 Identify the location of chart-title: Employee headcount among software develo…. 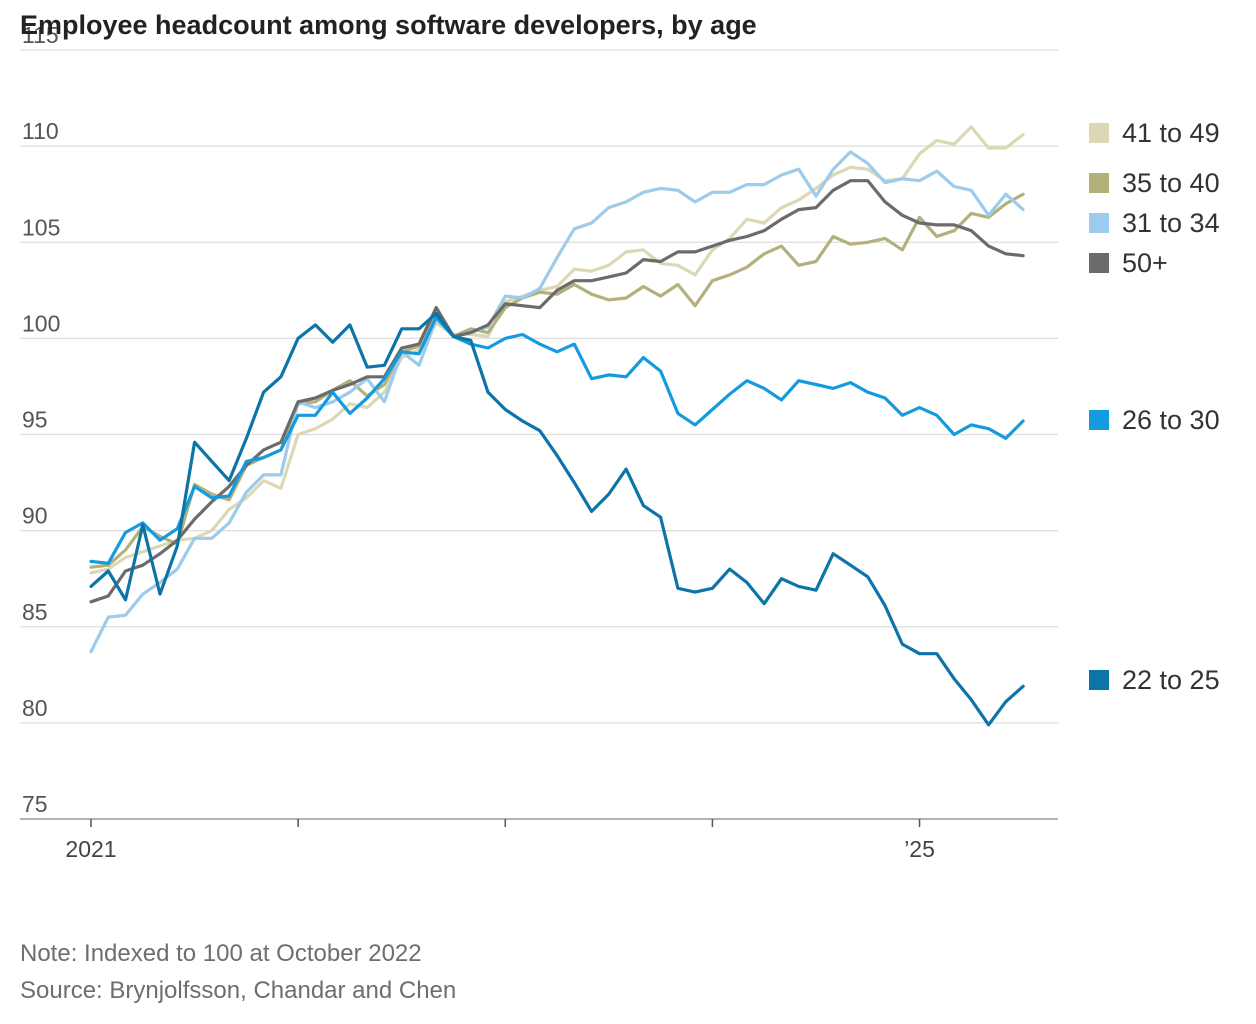
(388, 25).